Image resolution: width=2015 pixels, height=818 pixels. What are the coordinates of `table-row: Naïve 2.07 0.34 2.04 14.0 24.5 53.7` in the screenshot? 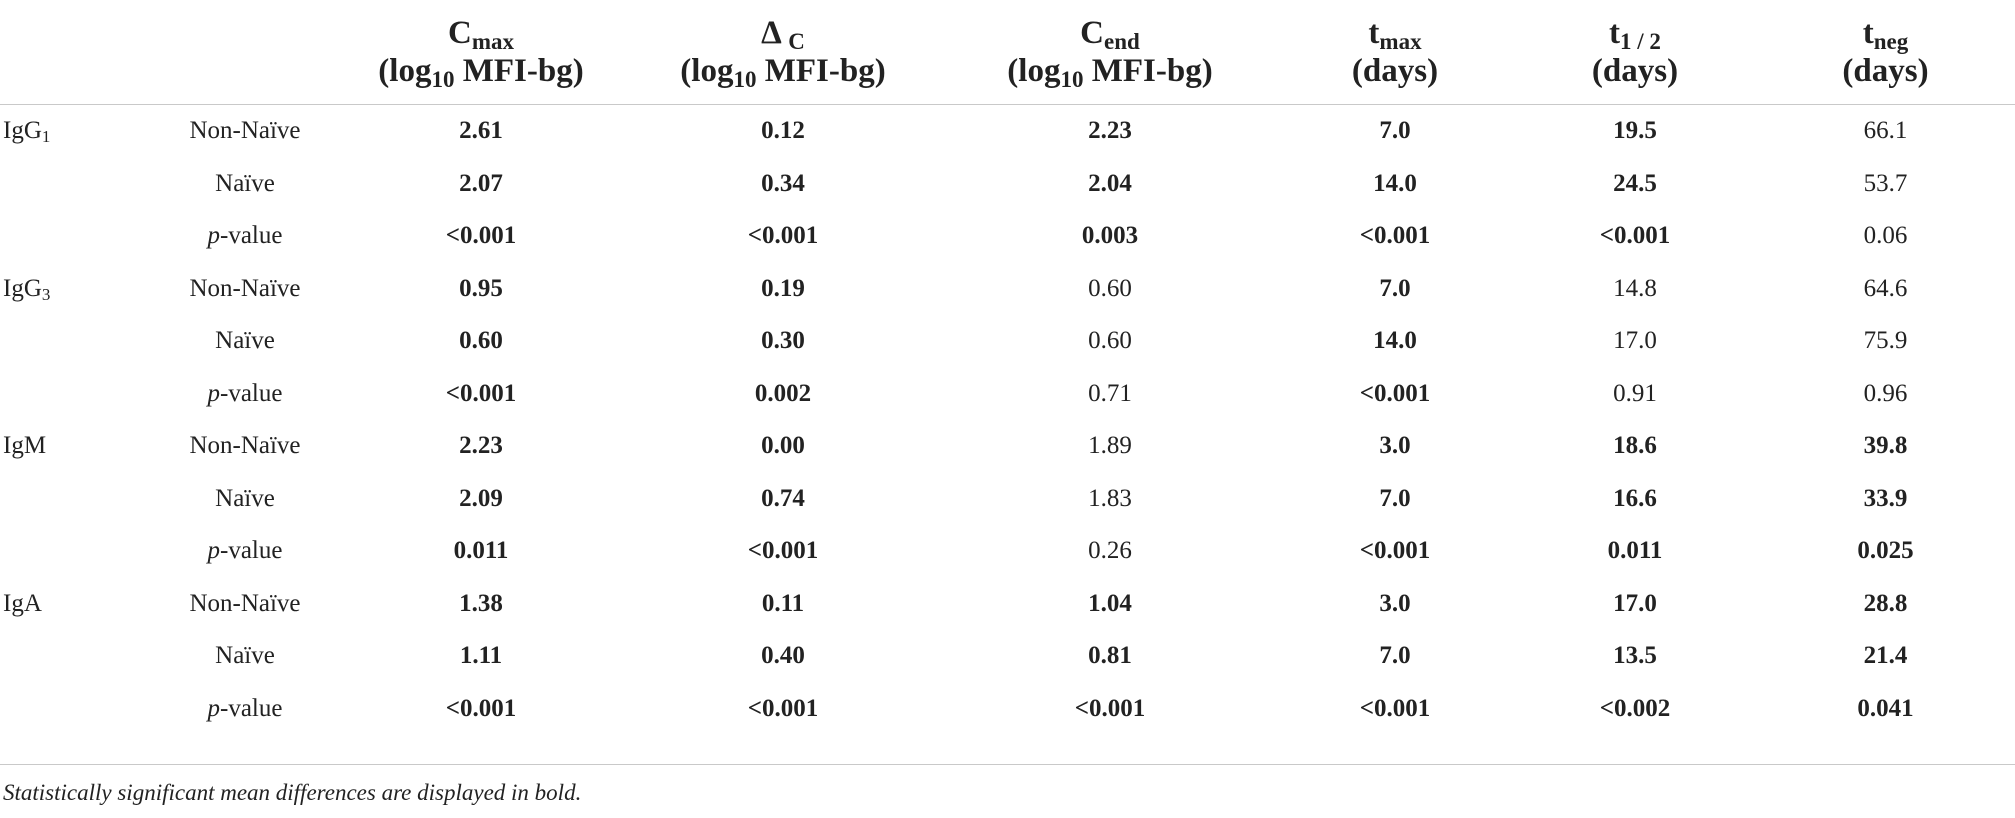 It's located at (1007, 184).